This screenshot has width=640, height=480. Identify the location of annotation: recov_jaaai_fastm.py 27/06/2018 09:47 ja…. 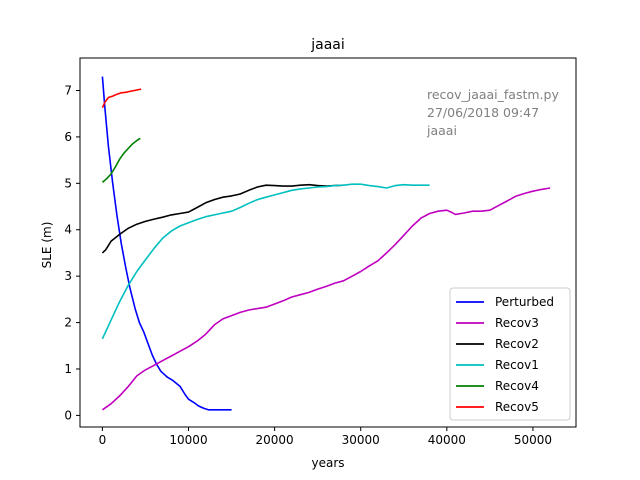
(492, 112).